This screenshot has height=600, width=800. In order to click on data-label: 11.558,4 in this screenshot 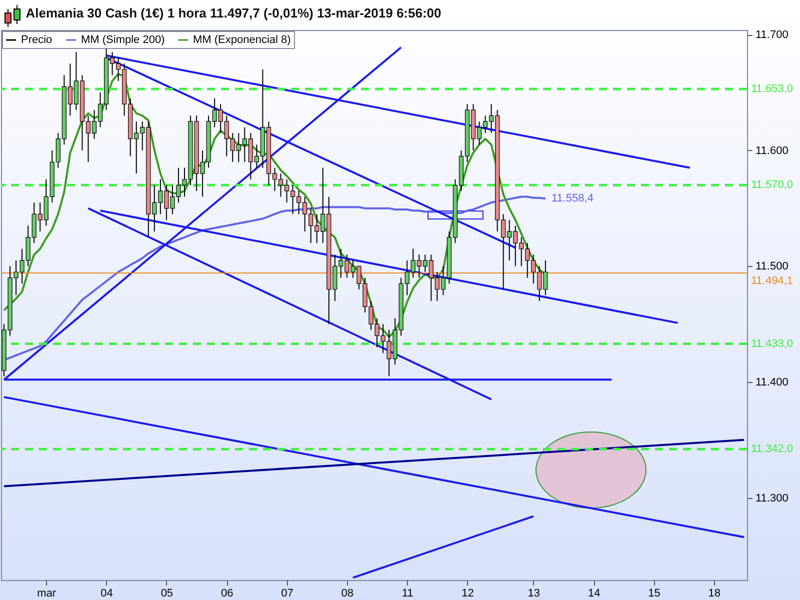, I will do `click(572, 198)`.